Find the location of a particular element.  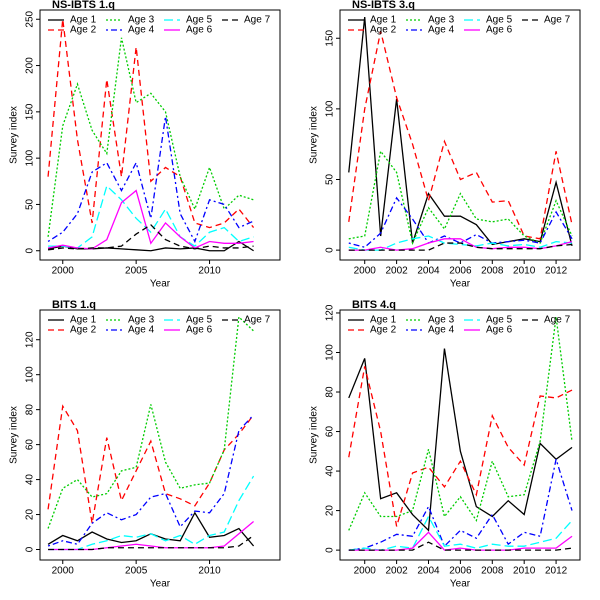

chart-title: BITS 4.q is located at coordinates (374, 305).